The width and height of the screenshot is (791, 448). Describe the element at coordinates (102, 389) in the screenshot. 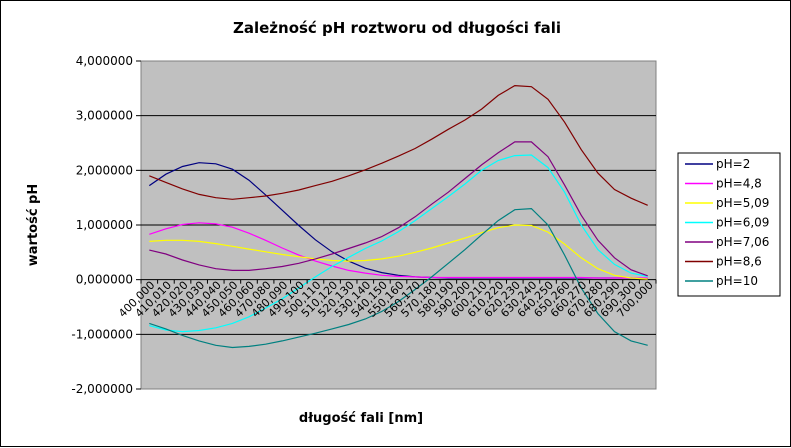

I see `y-tick-label: -2,000000` at that location.